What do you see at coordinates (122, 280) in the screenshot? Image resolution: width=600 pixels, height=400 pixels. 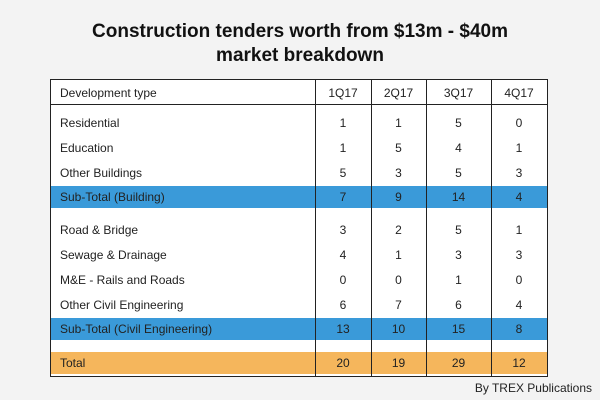 I see `row-label: M&E - Rails and Roads` at bounding box center [122, 280].